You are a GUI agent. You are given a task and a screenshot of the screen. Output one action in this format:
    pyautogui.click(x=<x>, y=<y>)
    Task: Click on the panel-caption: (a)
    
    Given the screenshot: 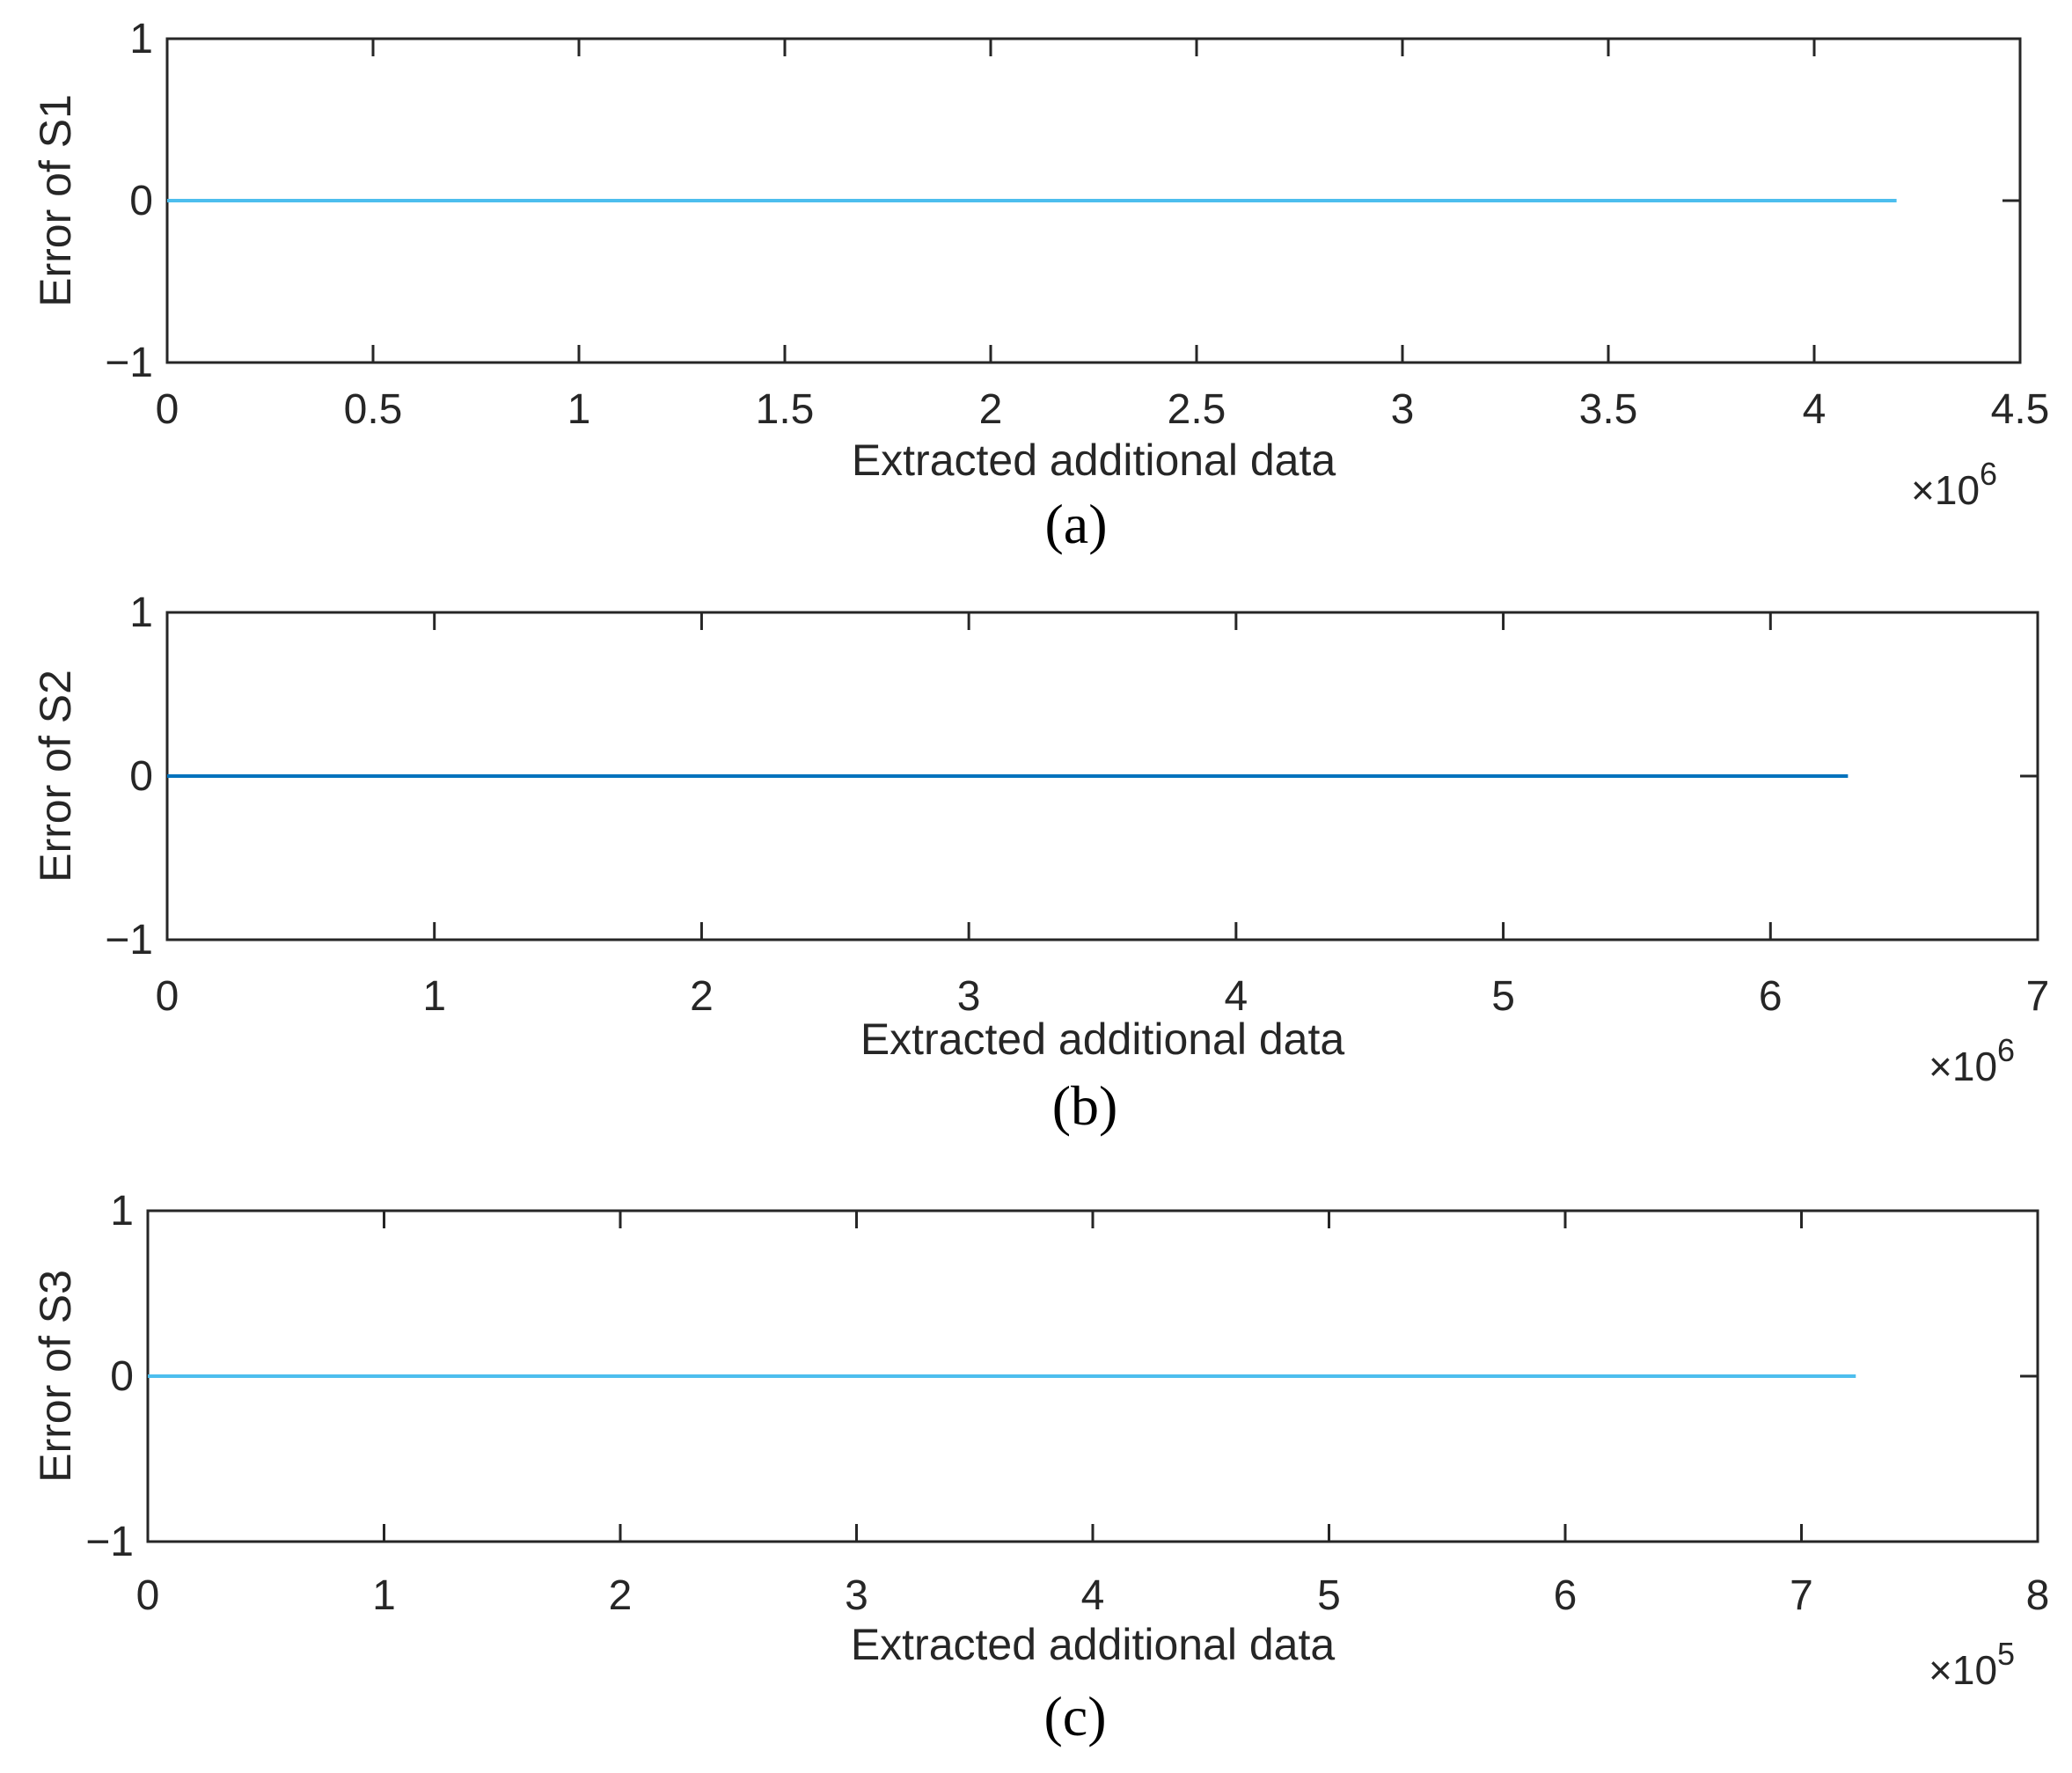 What is the action you would take?
    pyautogui.click(x=1075, y=524)
    